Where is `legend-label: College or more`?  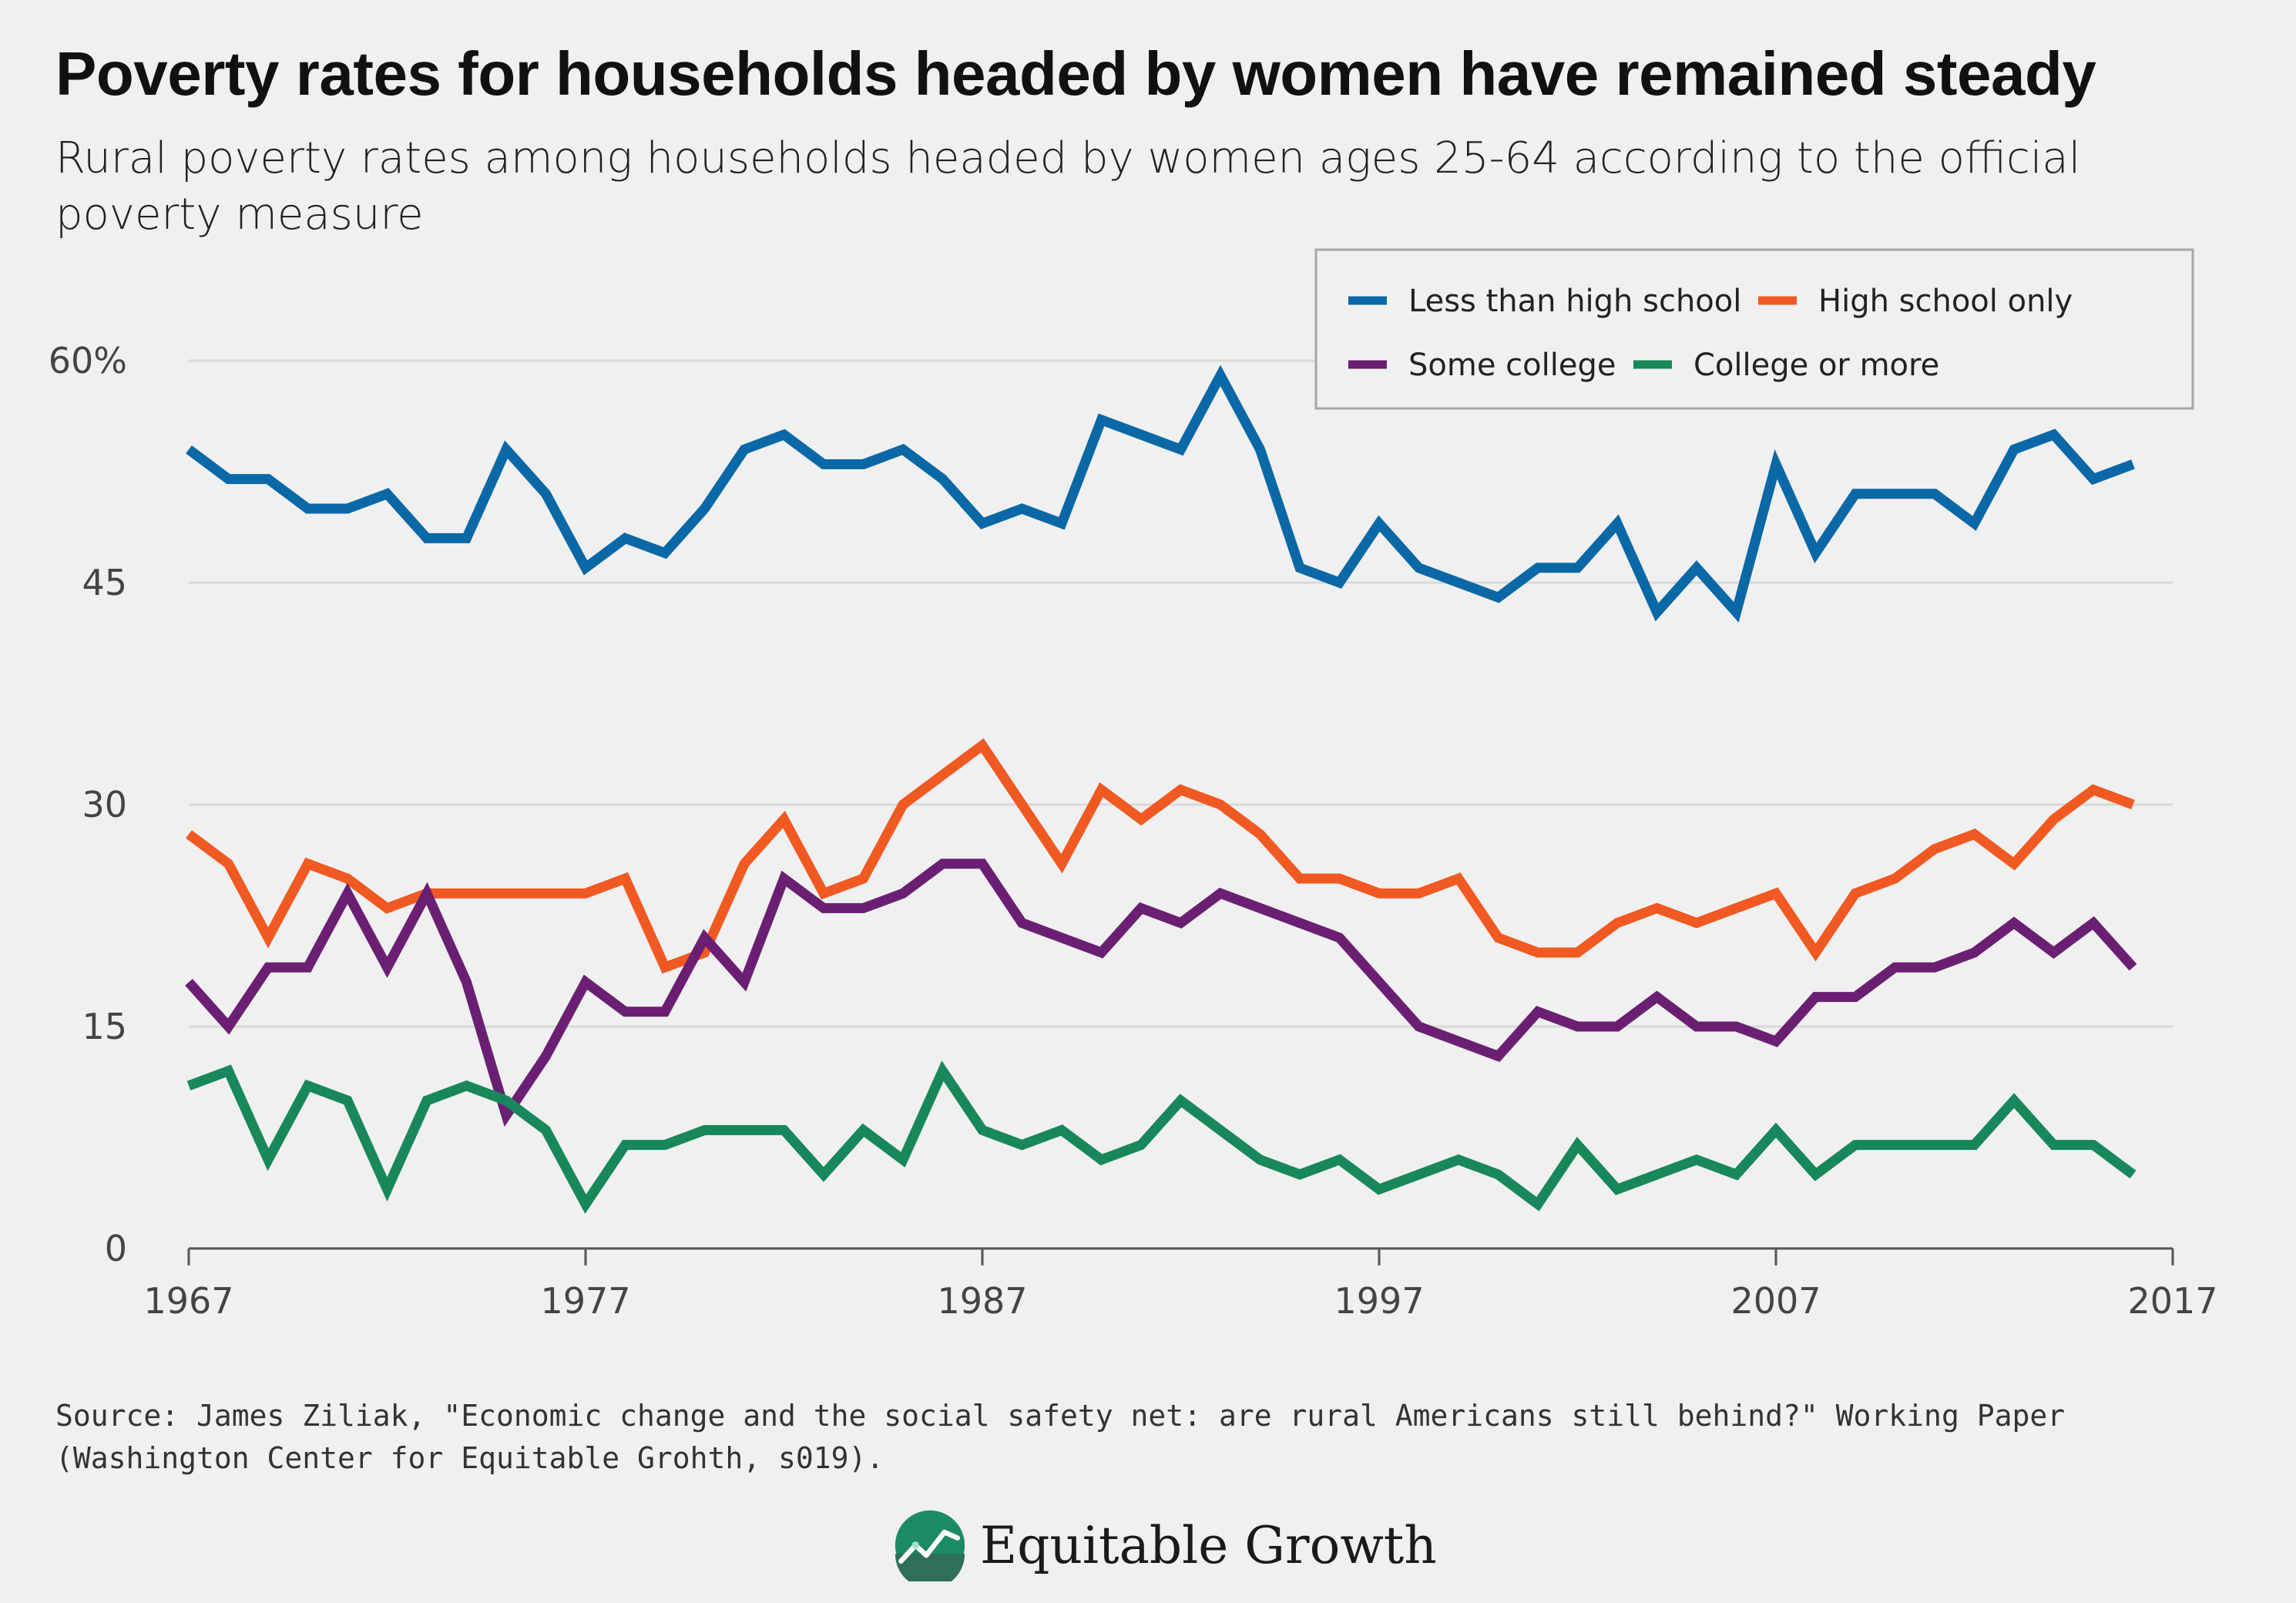 legend-label: College or more is located at coordinates (1816, 365).